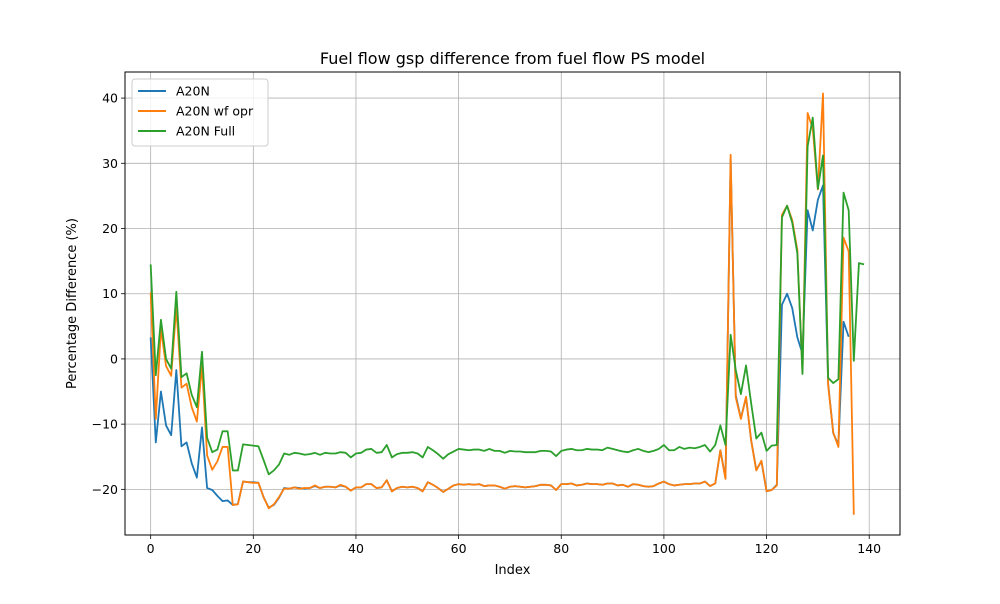 This screenshot has width=1000, height=604. I want to click on x-tick-label: 60, so click(459, 548).